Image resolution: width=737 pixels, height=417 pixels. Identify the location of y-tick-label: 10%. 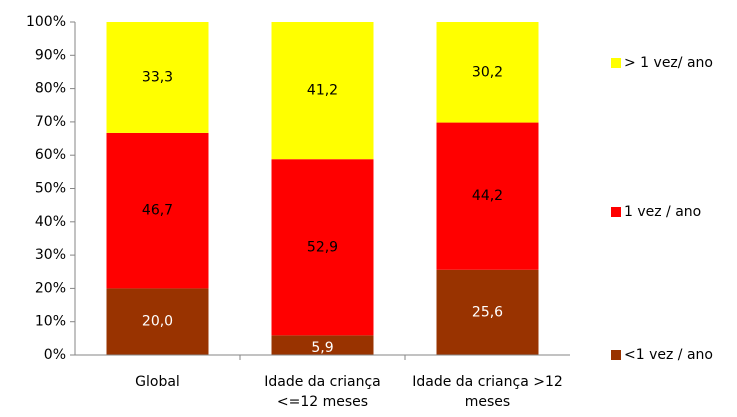
(50, 322).